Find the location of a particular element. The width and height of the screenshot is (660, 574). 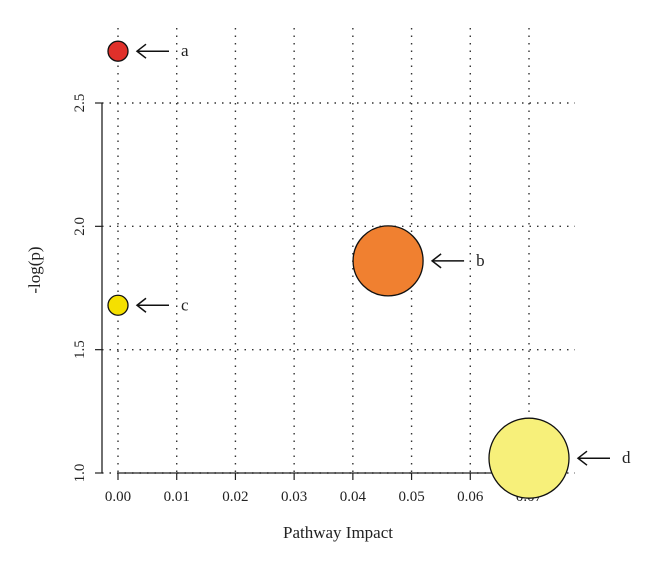

arrow-head-b is located at coordinates (436, 261).